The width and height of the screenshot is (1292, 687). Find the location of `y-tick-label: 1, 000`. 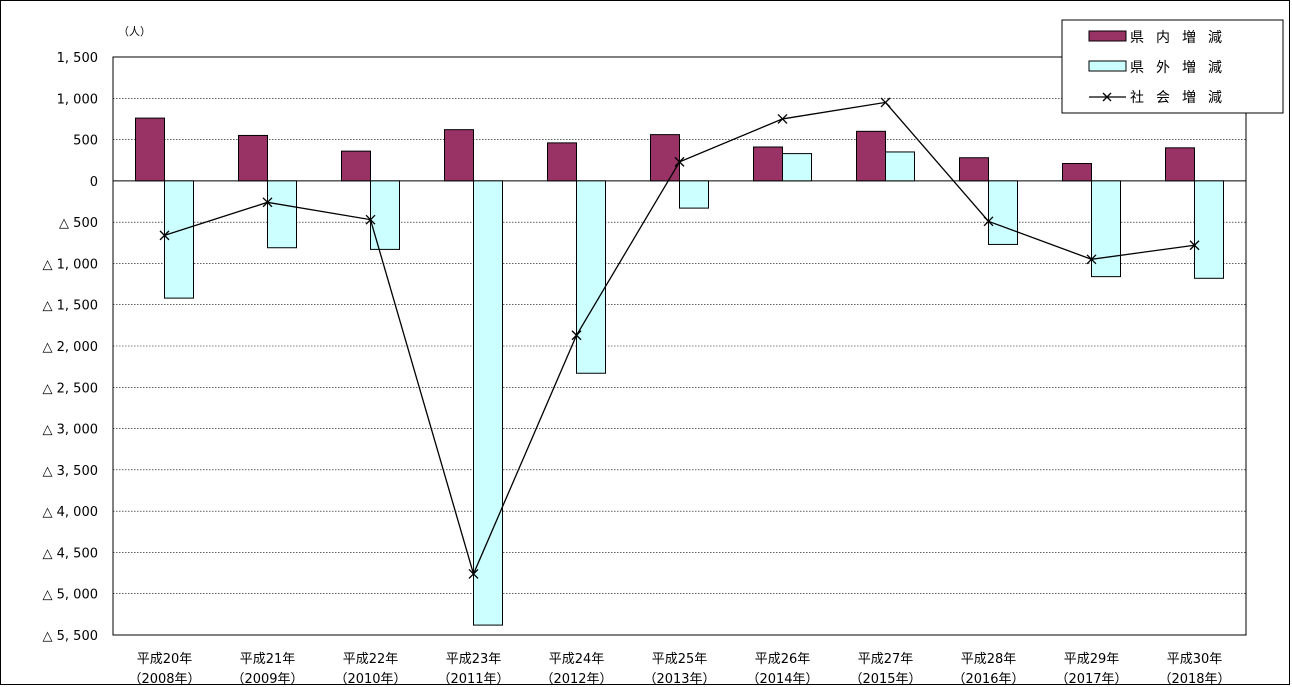

y-tick-label: 1, 000 is located at coordinates (77, 99).